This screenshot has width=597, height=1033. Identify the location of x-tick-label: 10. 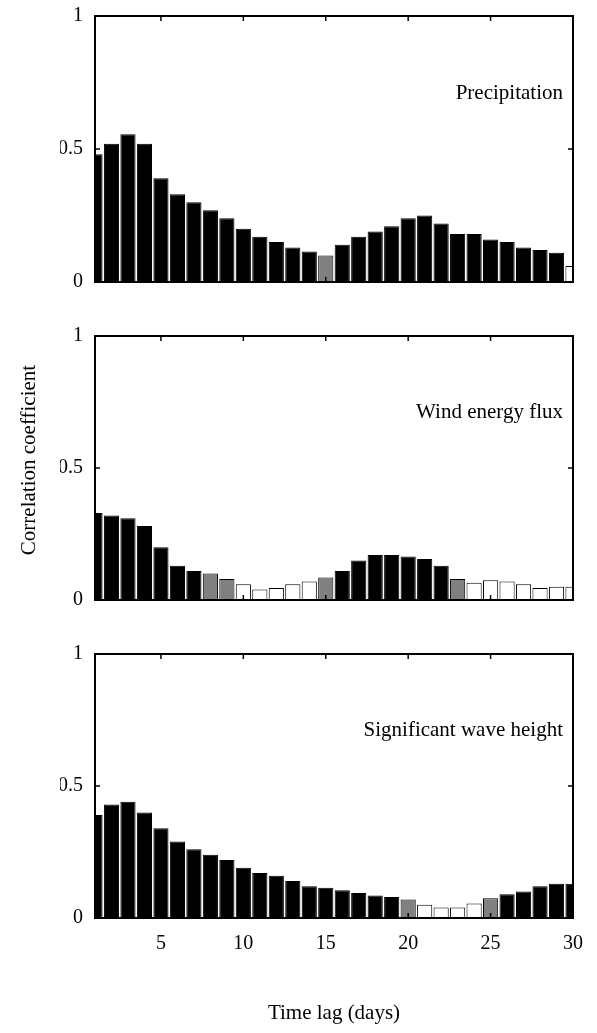
(243, 942).